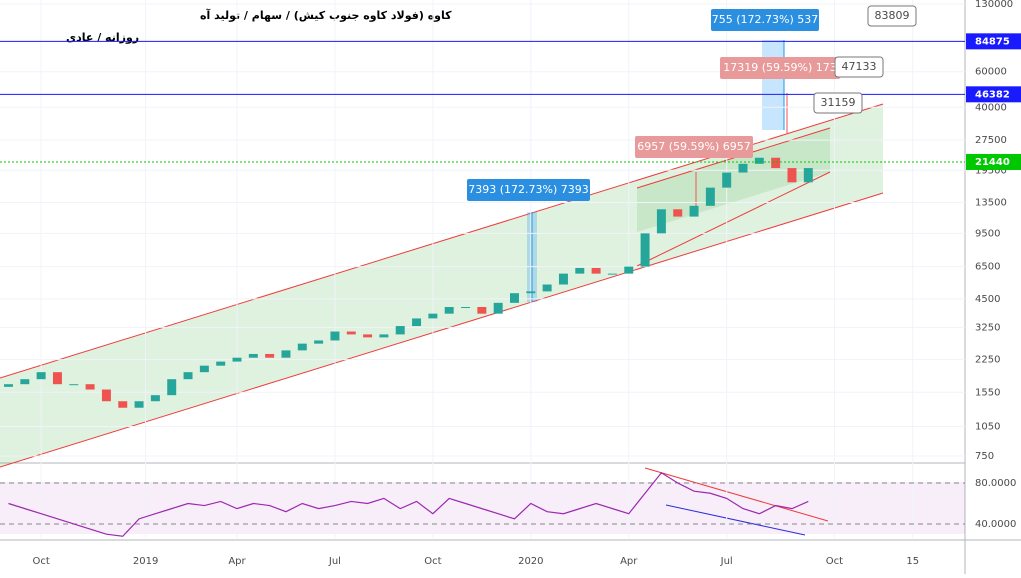 This screenshot has width=1021, height=578. What do you see at coordinates (991, 140) in the screenshot?
I see `y-tick-label: 27500` at bounding box center [991, 140].